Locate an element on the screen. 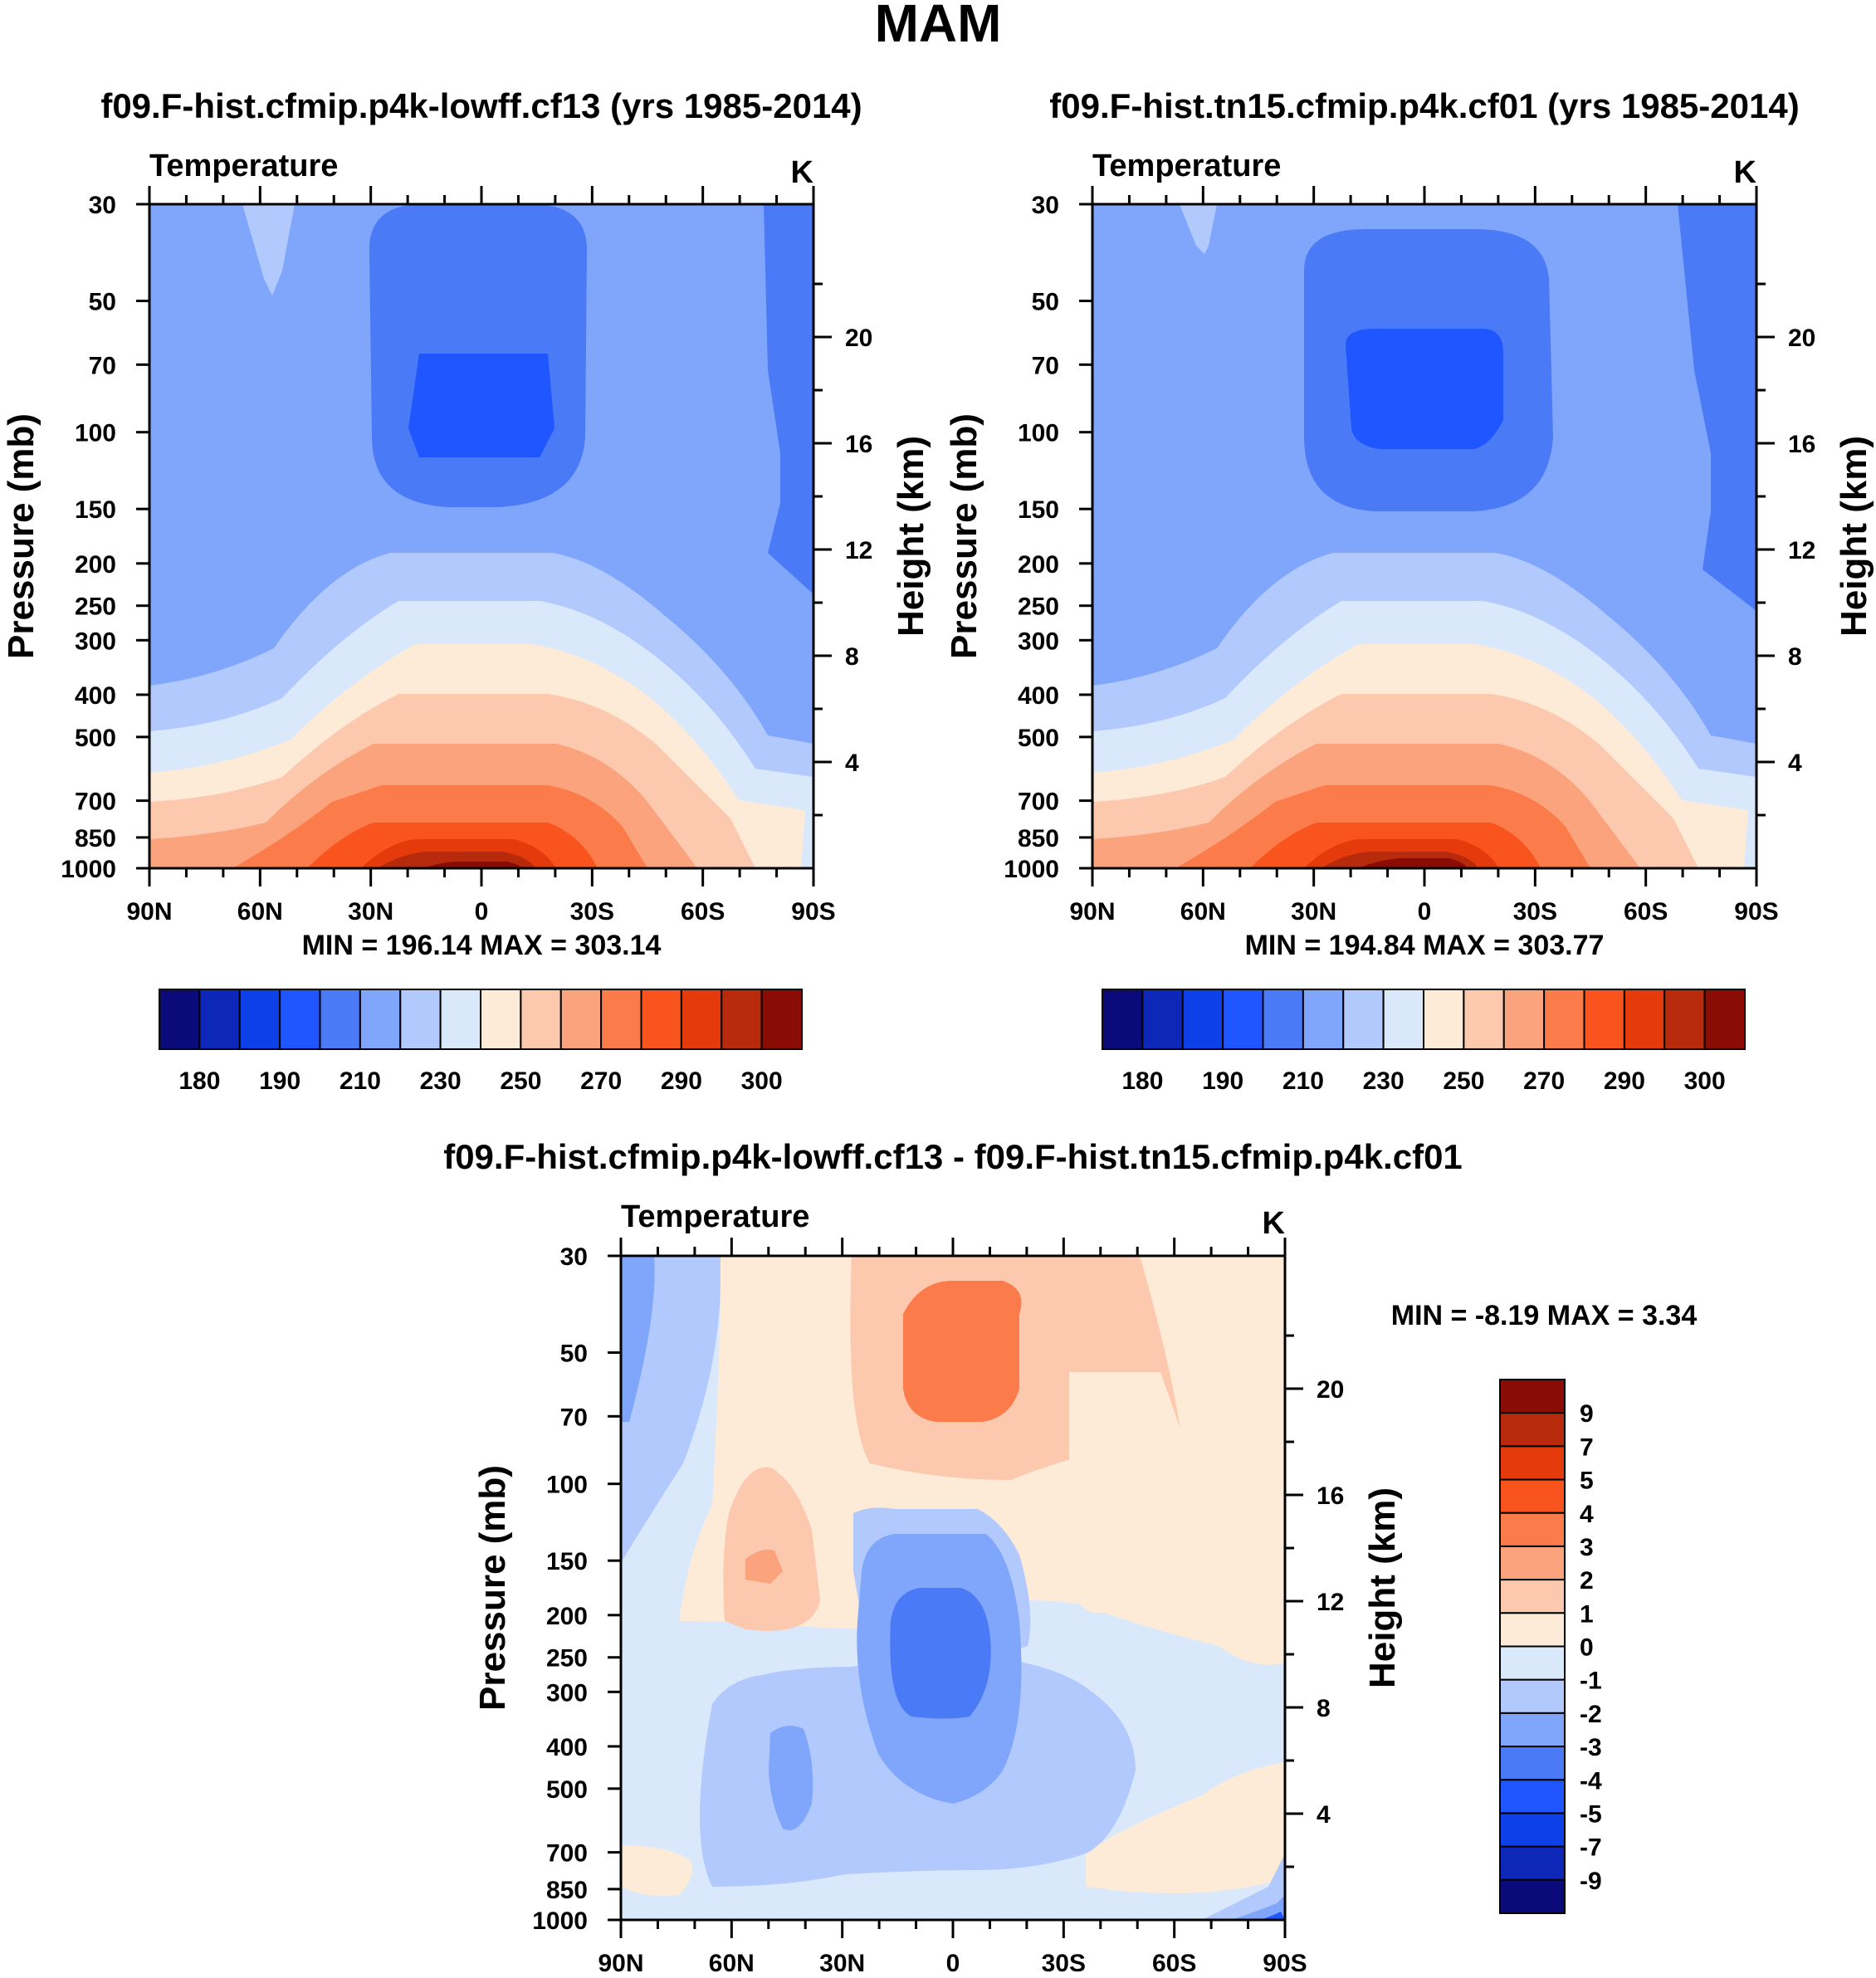  colorbar-label: 290 is located at coordinates (1624, 1081).